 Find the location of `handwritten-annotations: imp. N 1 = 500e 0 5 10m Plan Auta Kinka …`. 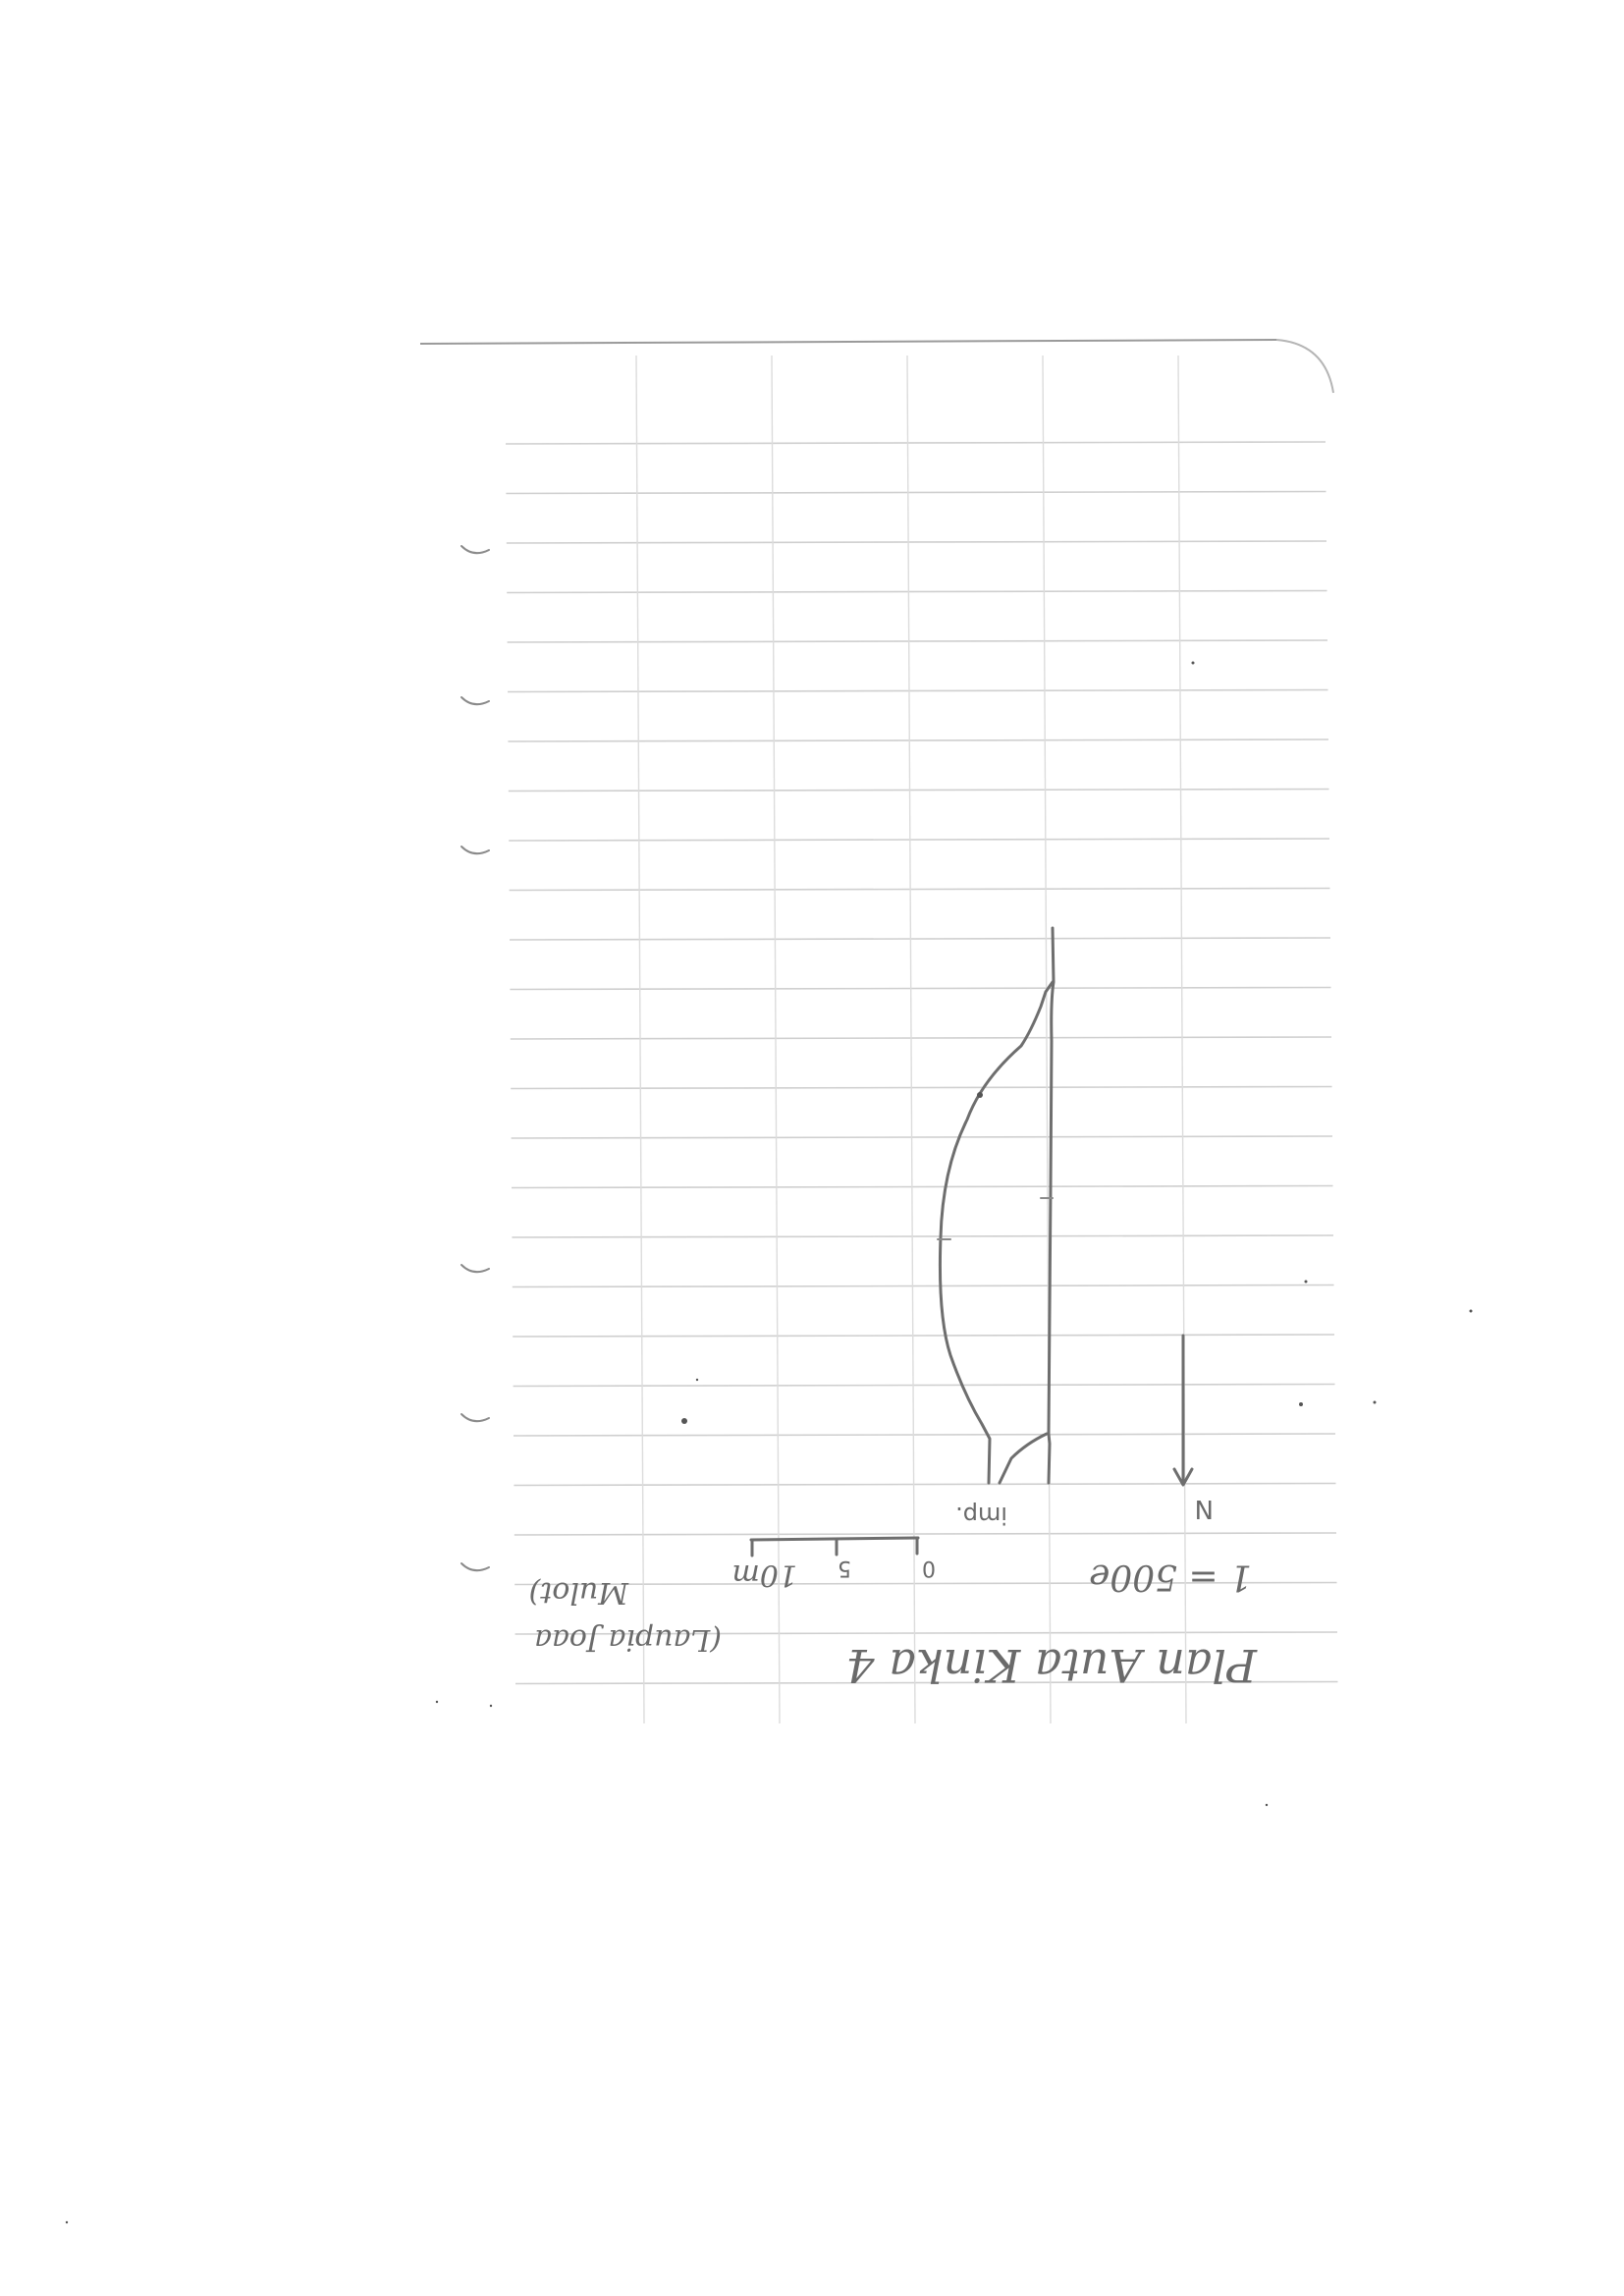

handwritten-annotations: imp. N 1 = 500e 0 5 10m Plan Auta Kinka … is located at coordinates (893, 1593).